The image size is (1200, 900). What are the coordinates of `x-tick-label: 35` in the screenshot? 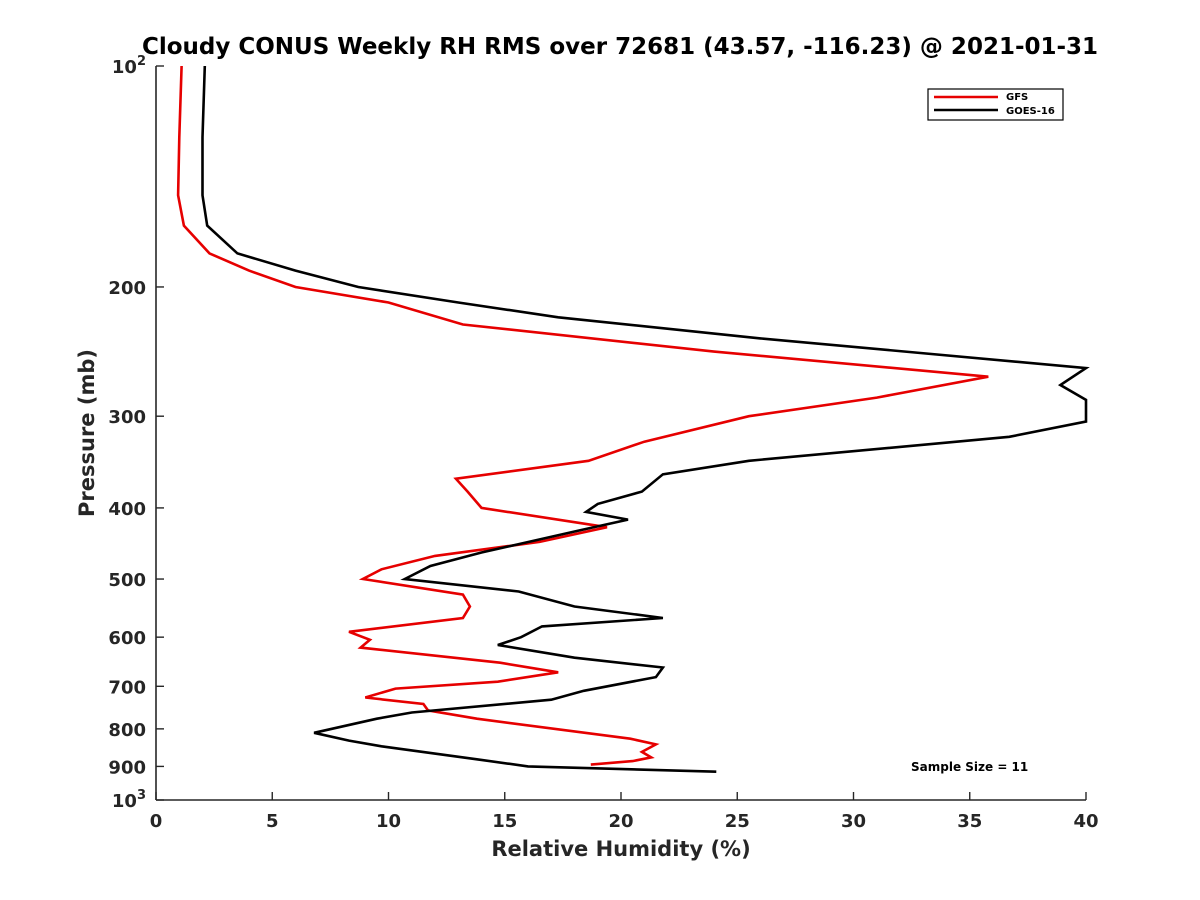 It's located at (969, 821).